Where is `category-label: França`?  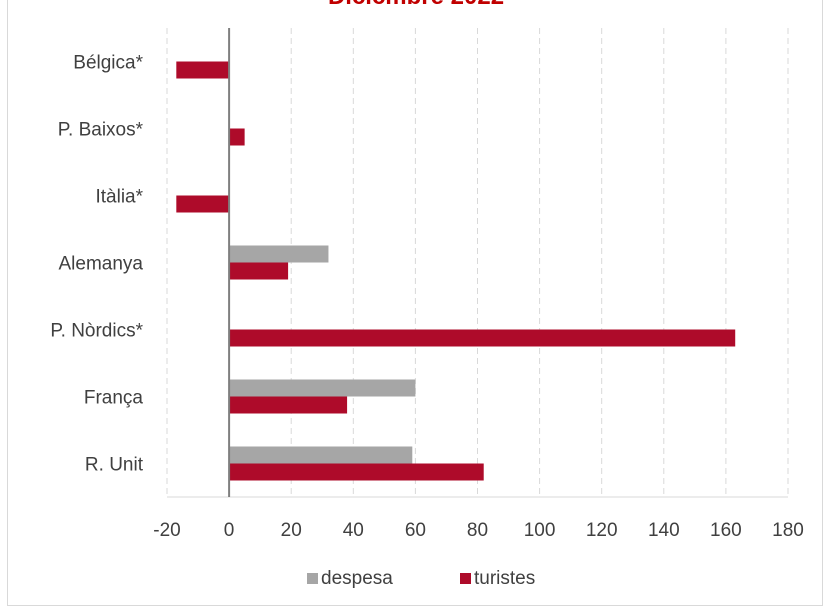
category-label: França is located at coordinates (114, 398).